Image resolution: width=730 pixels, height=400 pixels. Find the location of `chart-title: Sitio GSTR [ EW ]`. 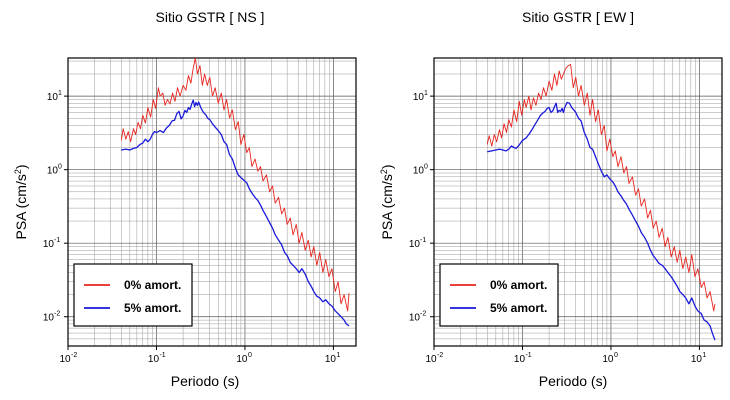

chart-title: Sitio GSTR [ EW ] is located at coordinates (578, 17).